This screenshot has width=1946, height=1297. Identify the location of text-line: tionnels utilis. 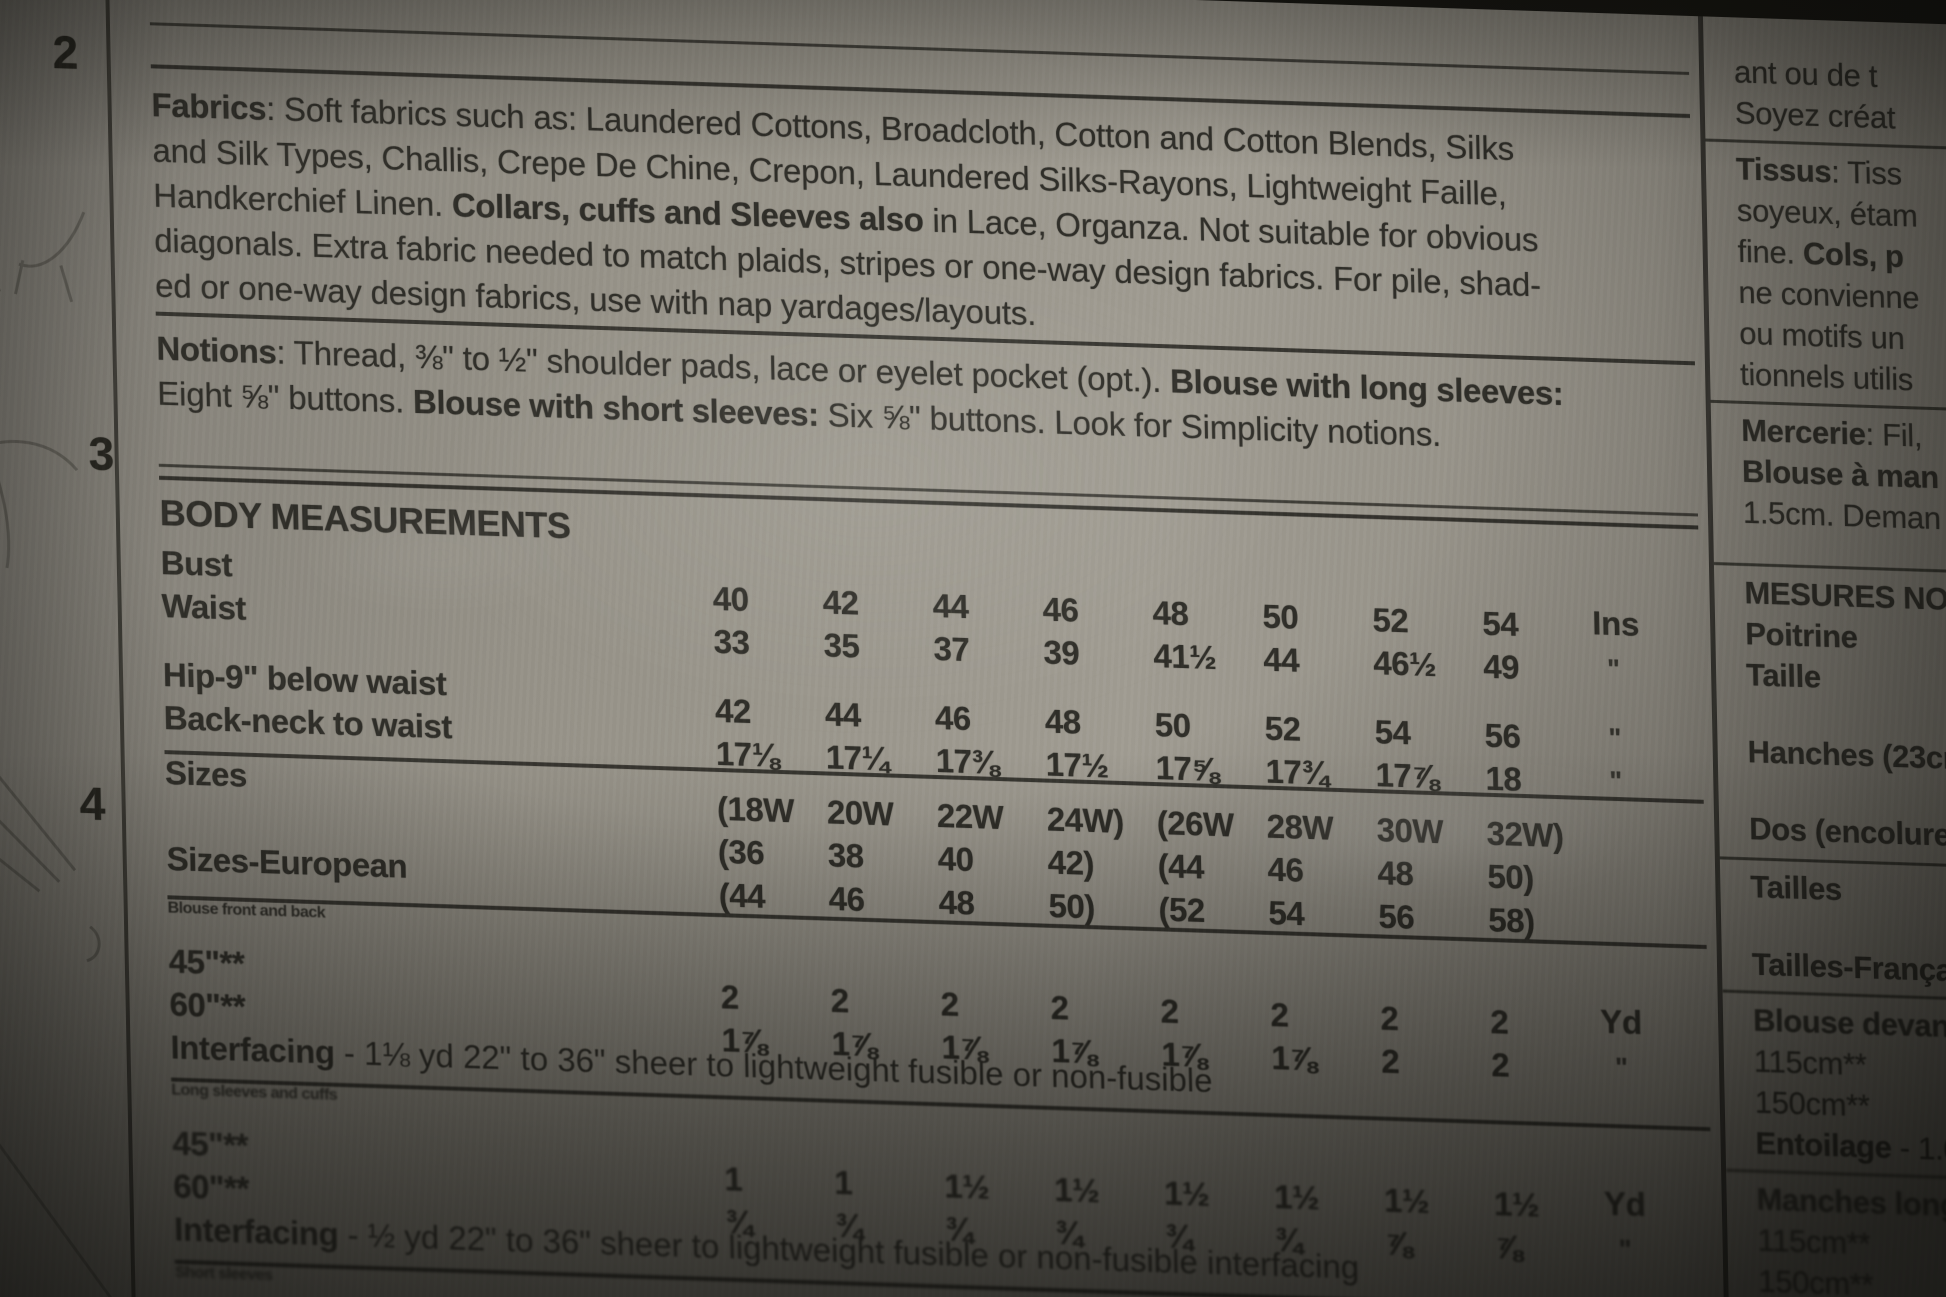
(1826, 377).